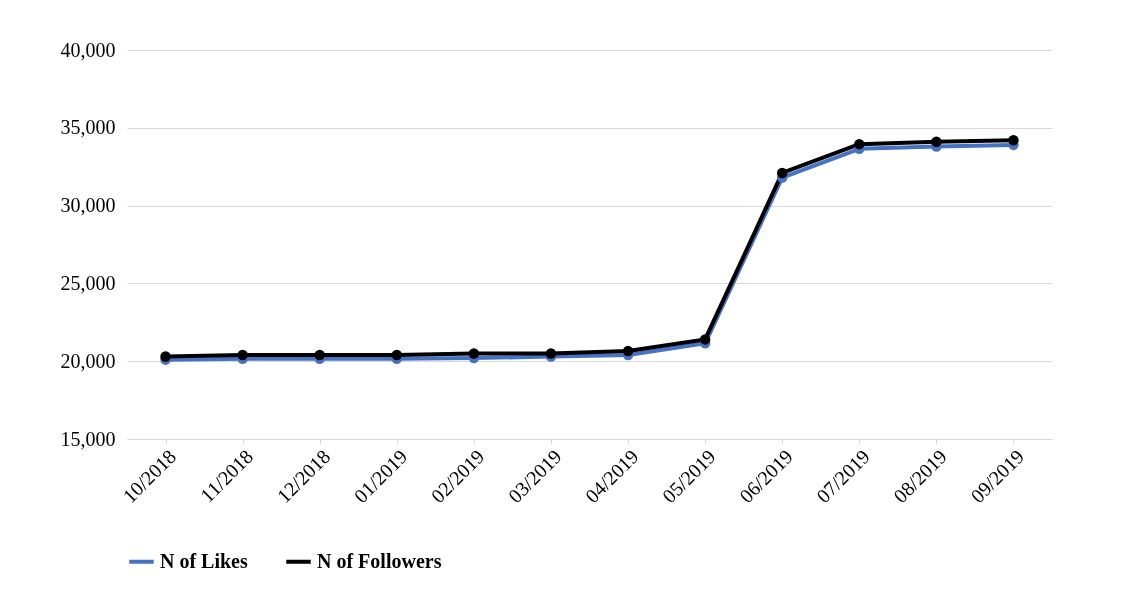 This screenshot has width=1141, height=609. What do you see at coordinates (88, 438) in the screenshot?
I see `y-tick-label: 15,000` at bounding box center [88, 438].